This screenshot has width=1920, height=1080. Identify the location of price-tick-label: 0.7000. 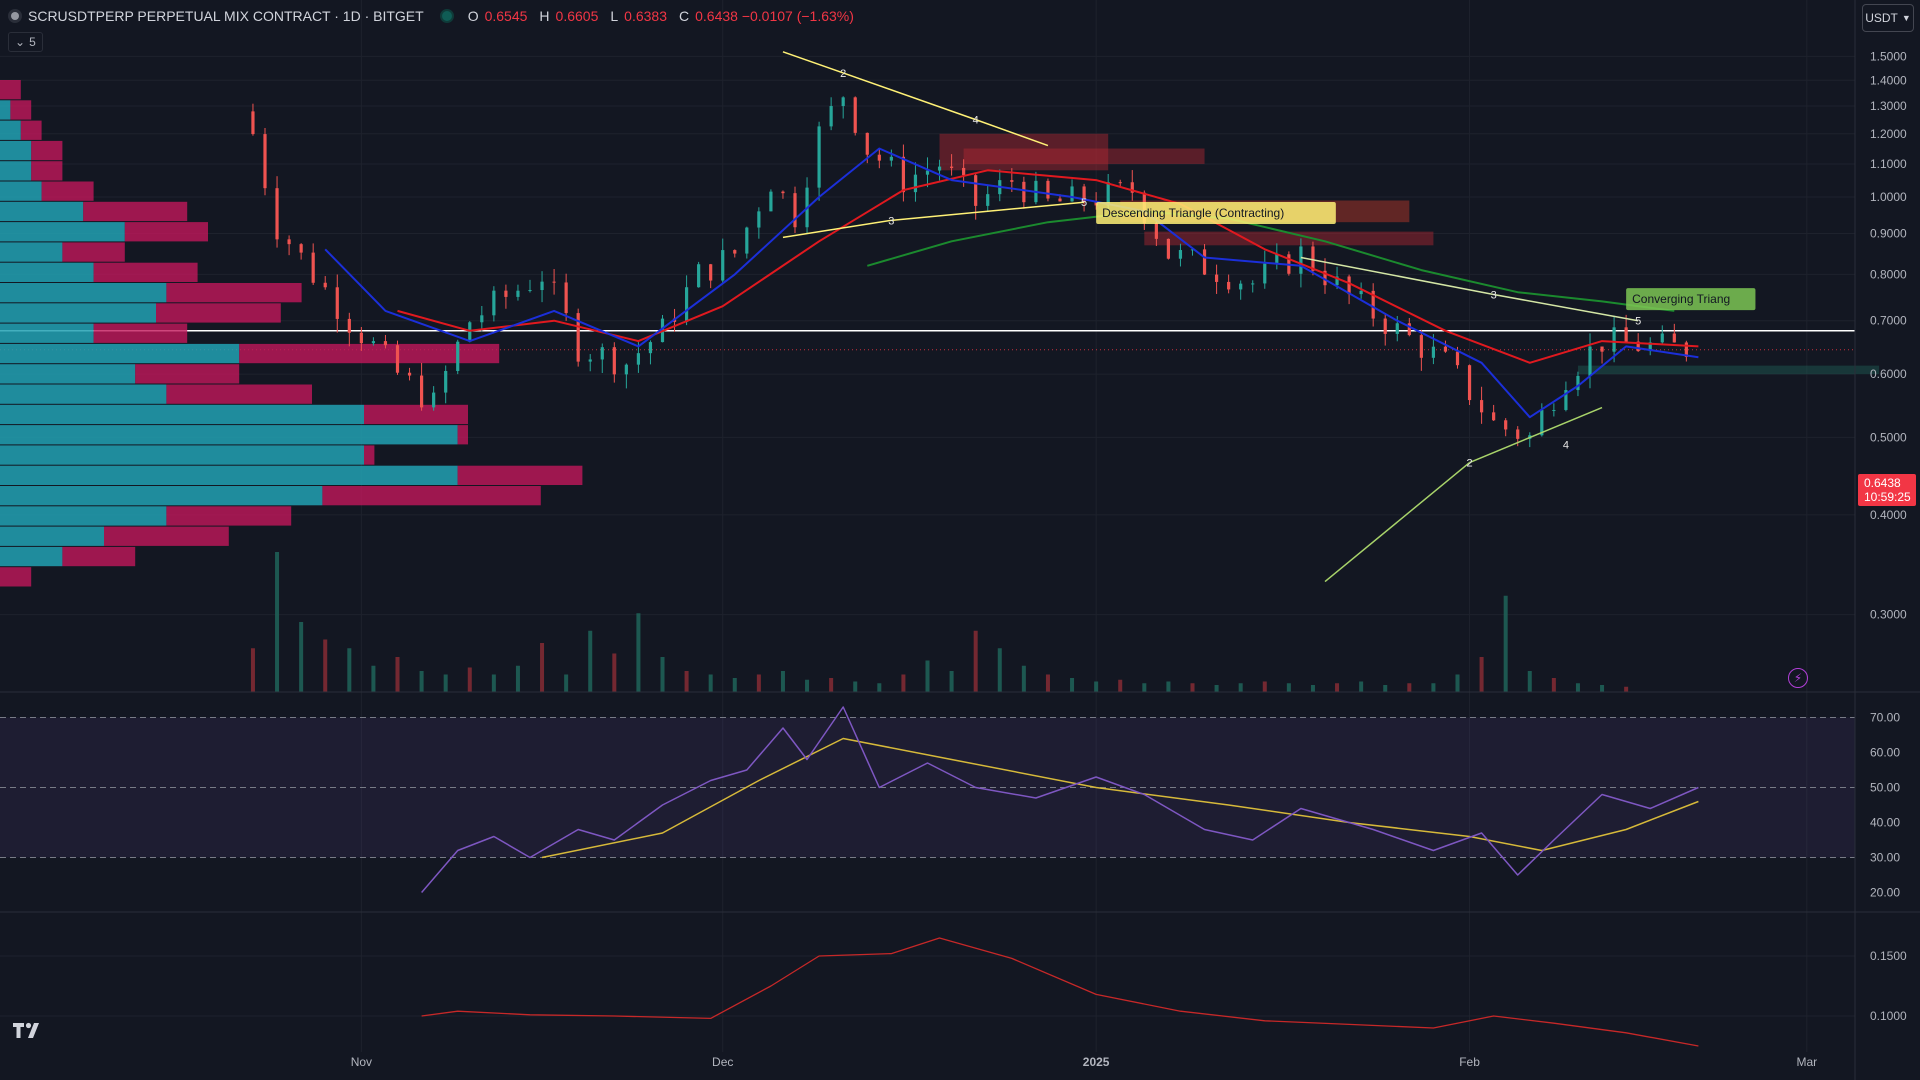
(1888, 321).